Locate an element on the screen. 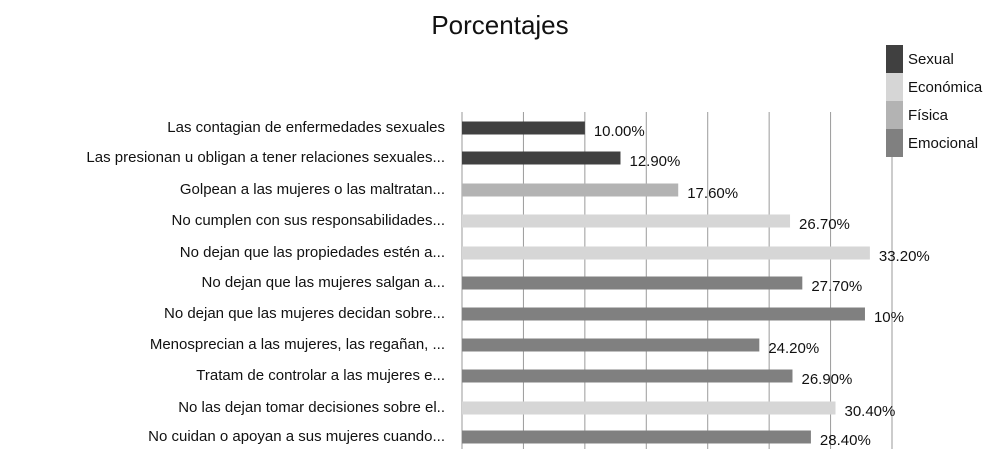 This screenshot has width=1002, height=449. value-label: 12.90% is located at coordinates (654, 161).